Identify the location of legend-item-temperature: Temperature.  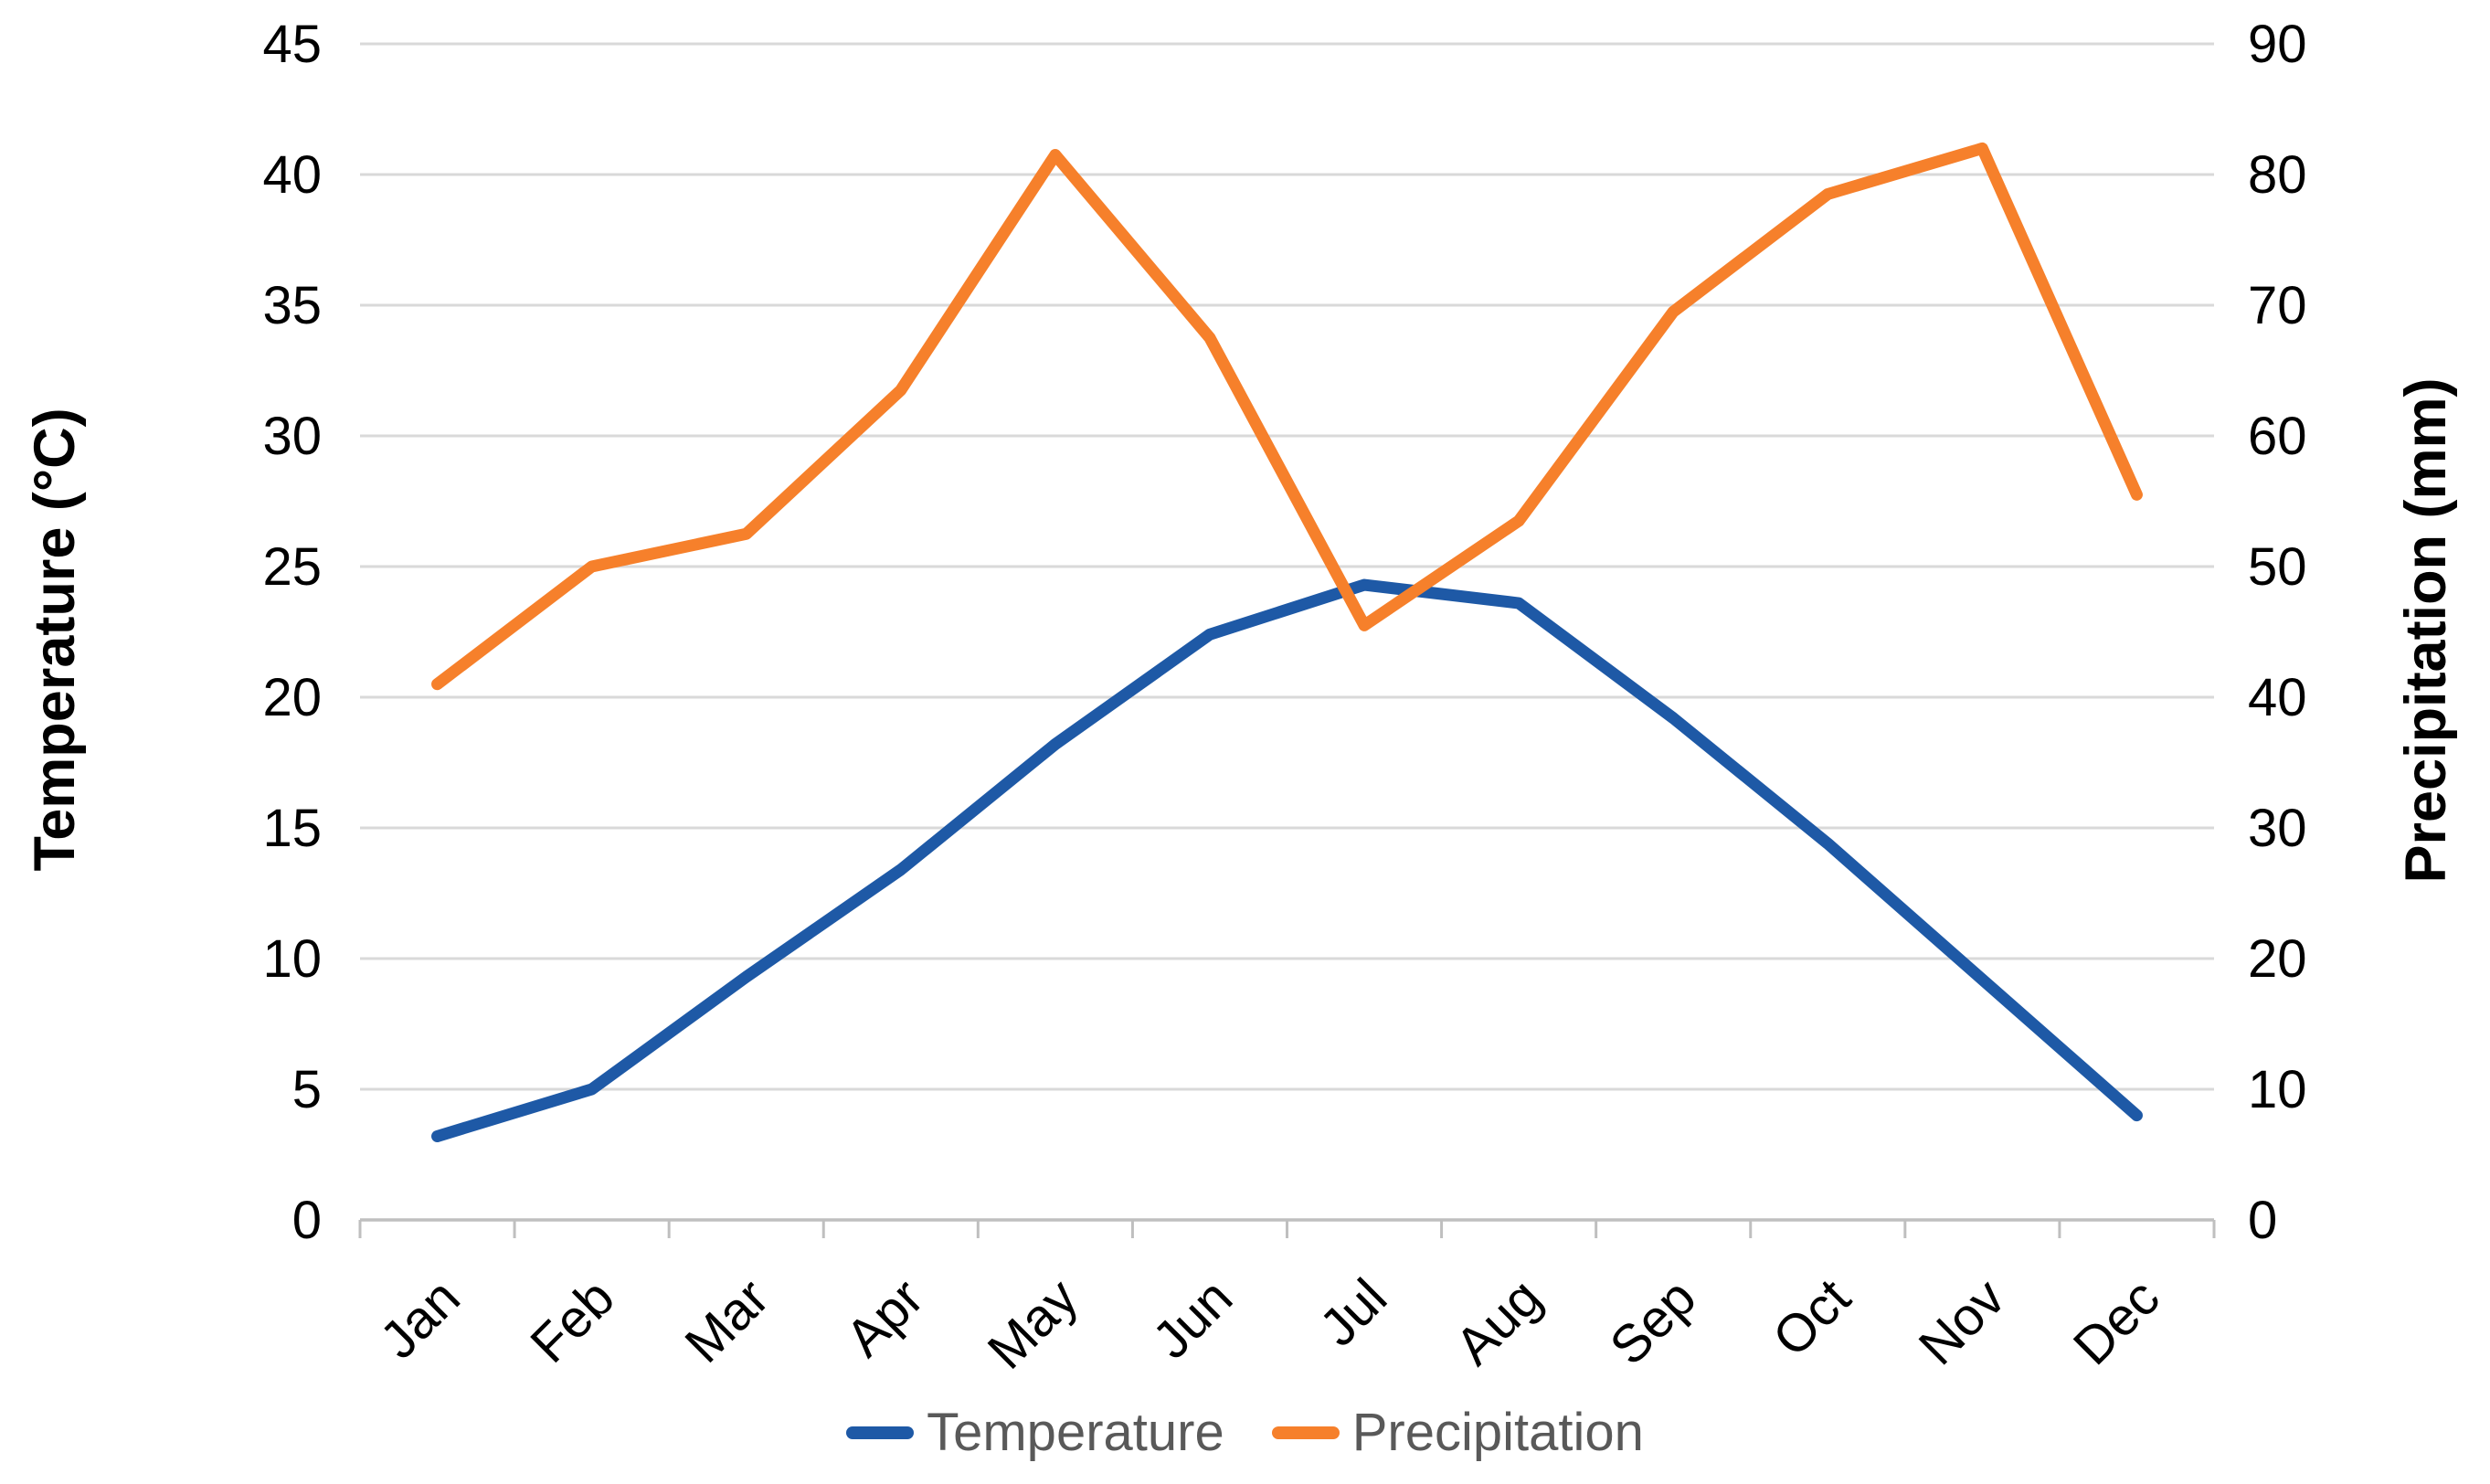
(1035, 1432).